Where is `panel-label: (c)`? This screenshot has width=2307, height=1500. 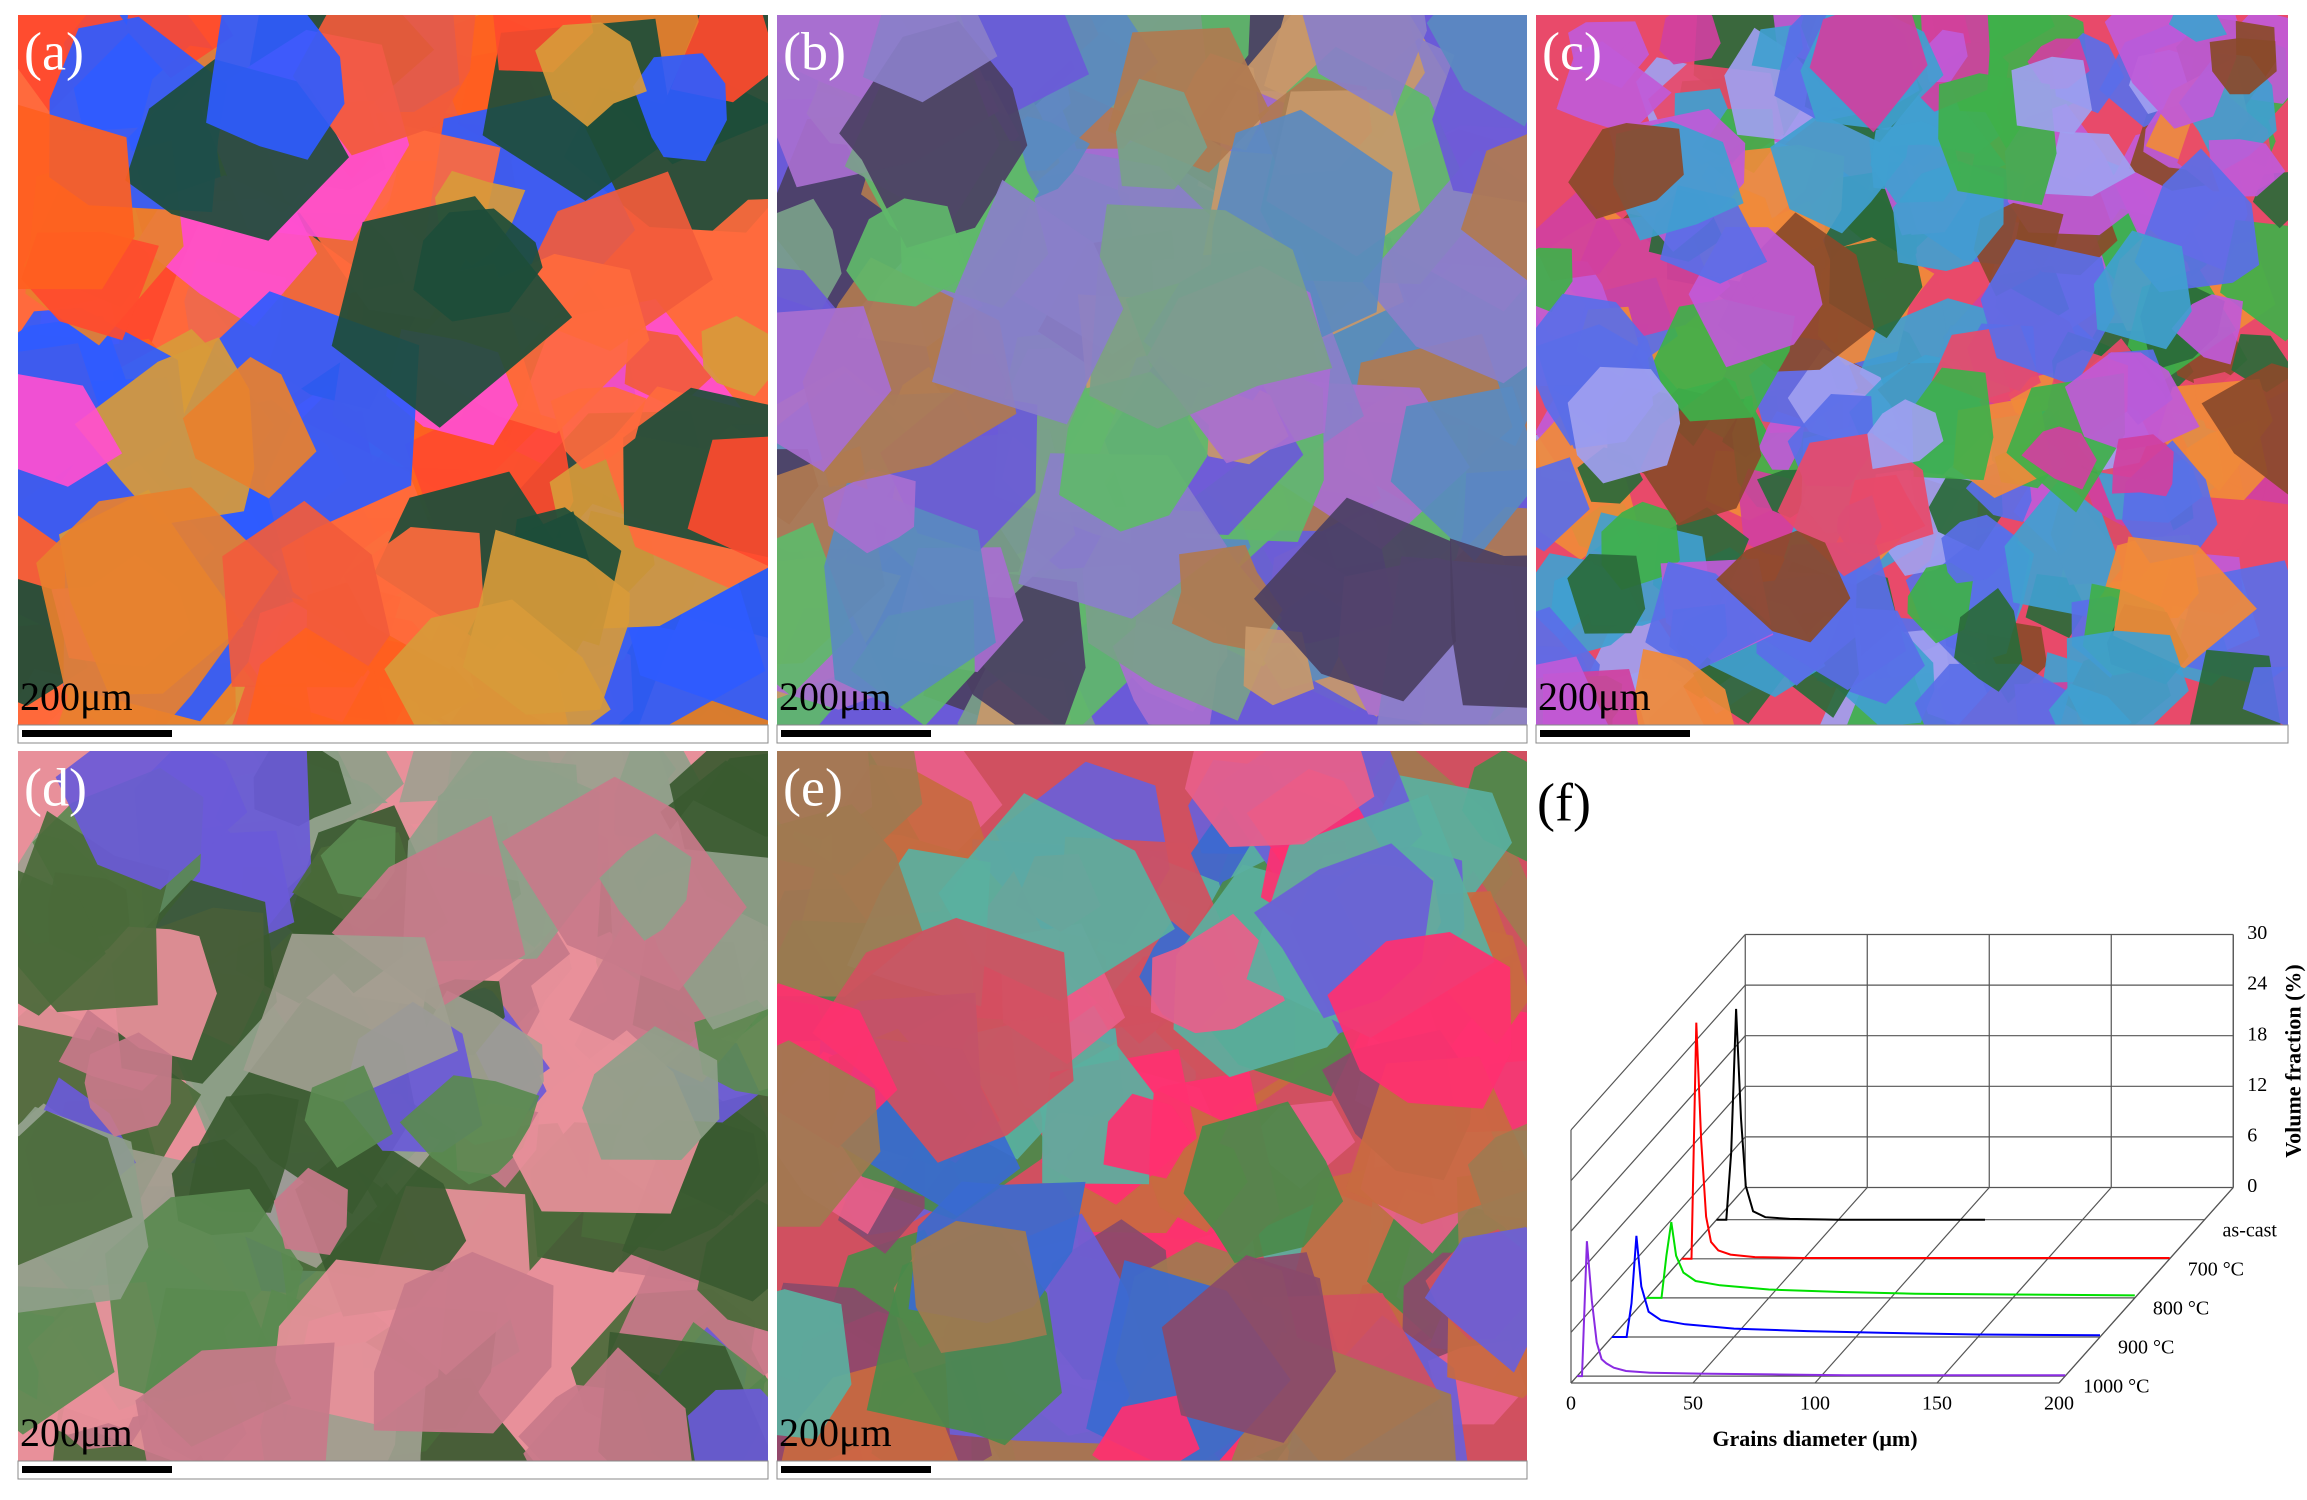 panel-label: (c) is located at coordinates (1572, 51).